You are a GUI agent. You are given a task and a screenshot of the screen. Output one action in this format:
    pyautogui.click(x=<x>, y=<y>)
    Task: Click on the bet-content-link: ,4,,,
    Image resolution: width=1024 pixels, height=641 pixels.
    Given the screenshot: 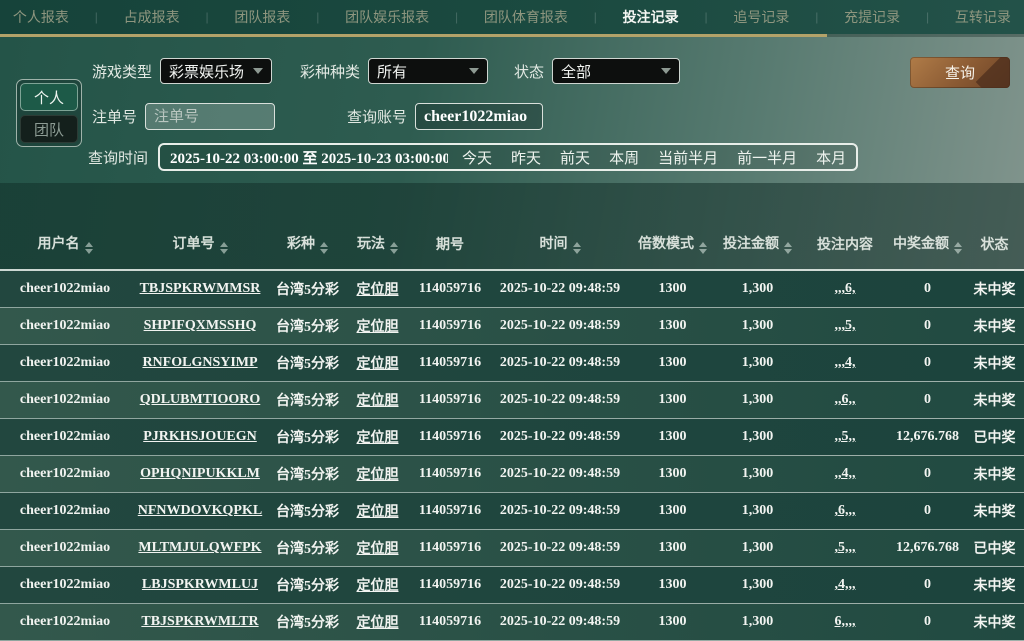 What is the action you would take?
    pyautogui.click(x=845, y=584)
    